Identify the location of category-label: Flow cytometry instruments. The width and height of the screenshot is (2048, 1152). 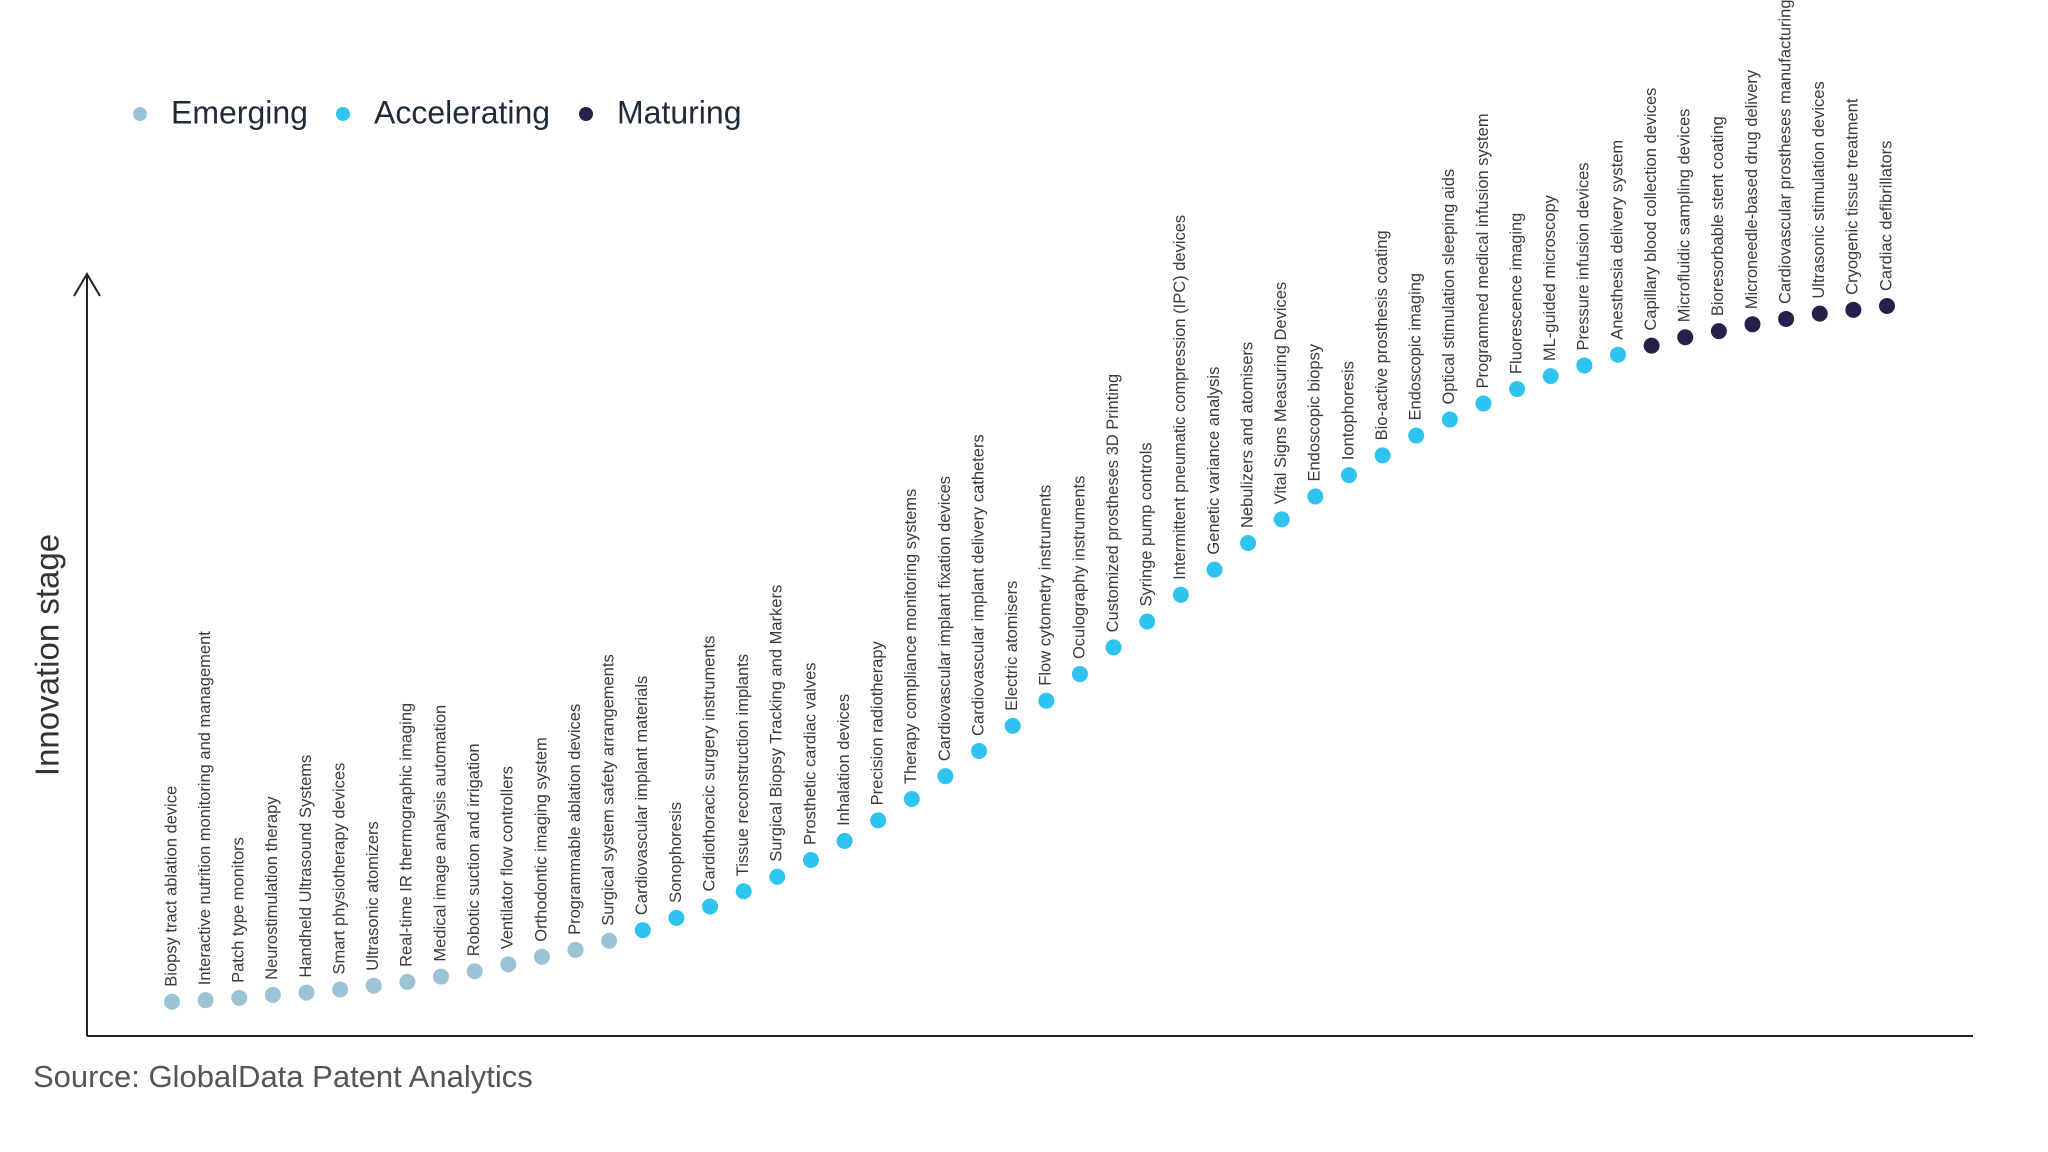
(1046, 585).